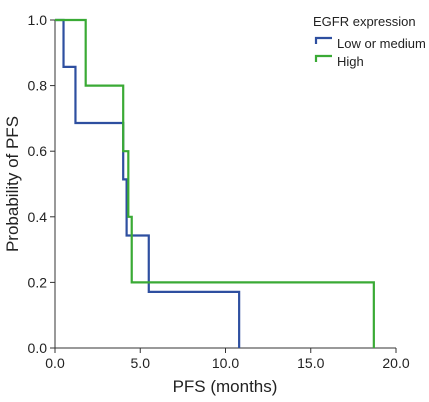  Describe the element at coordinates (38, 20) in the screenshot. I see `y-tick-label: 1.0` at that location.